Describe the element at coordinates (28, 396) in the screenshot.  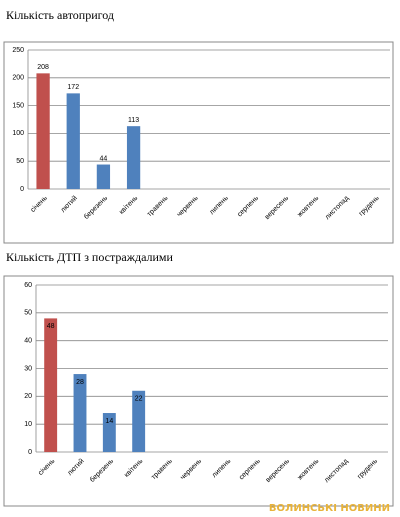
I see `y-tick-label: 20` at that location.